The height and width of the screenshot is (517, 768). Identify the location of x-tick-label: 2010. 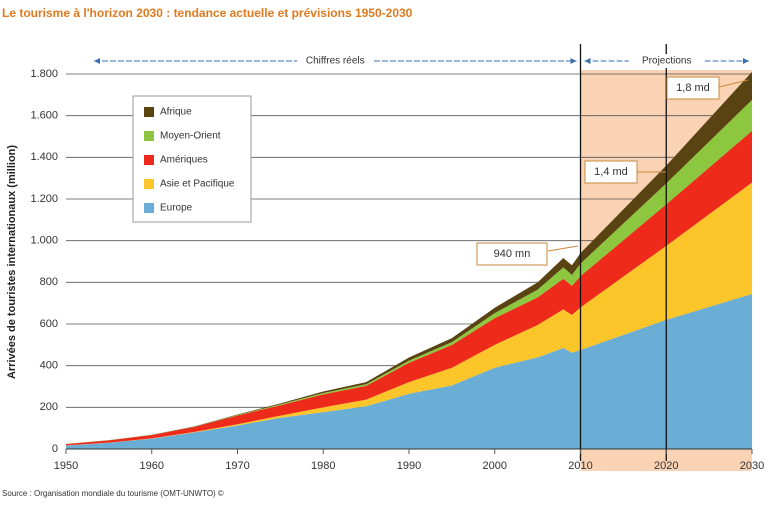
(580, 466).